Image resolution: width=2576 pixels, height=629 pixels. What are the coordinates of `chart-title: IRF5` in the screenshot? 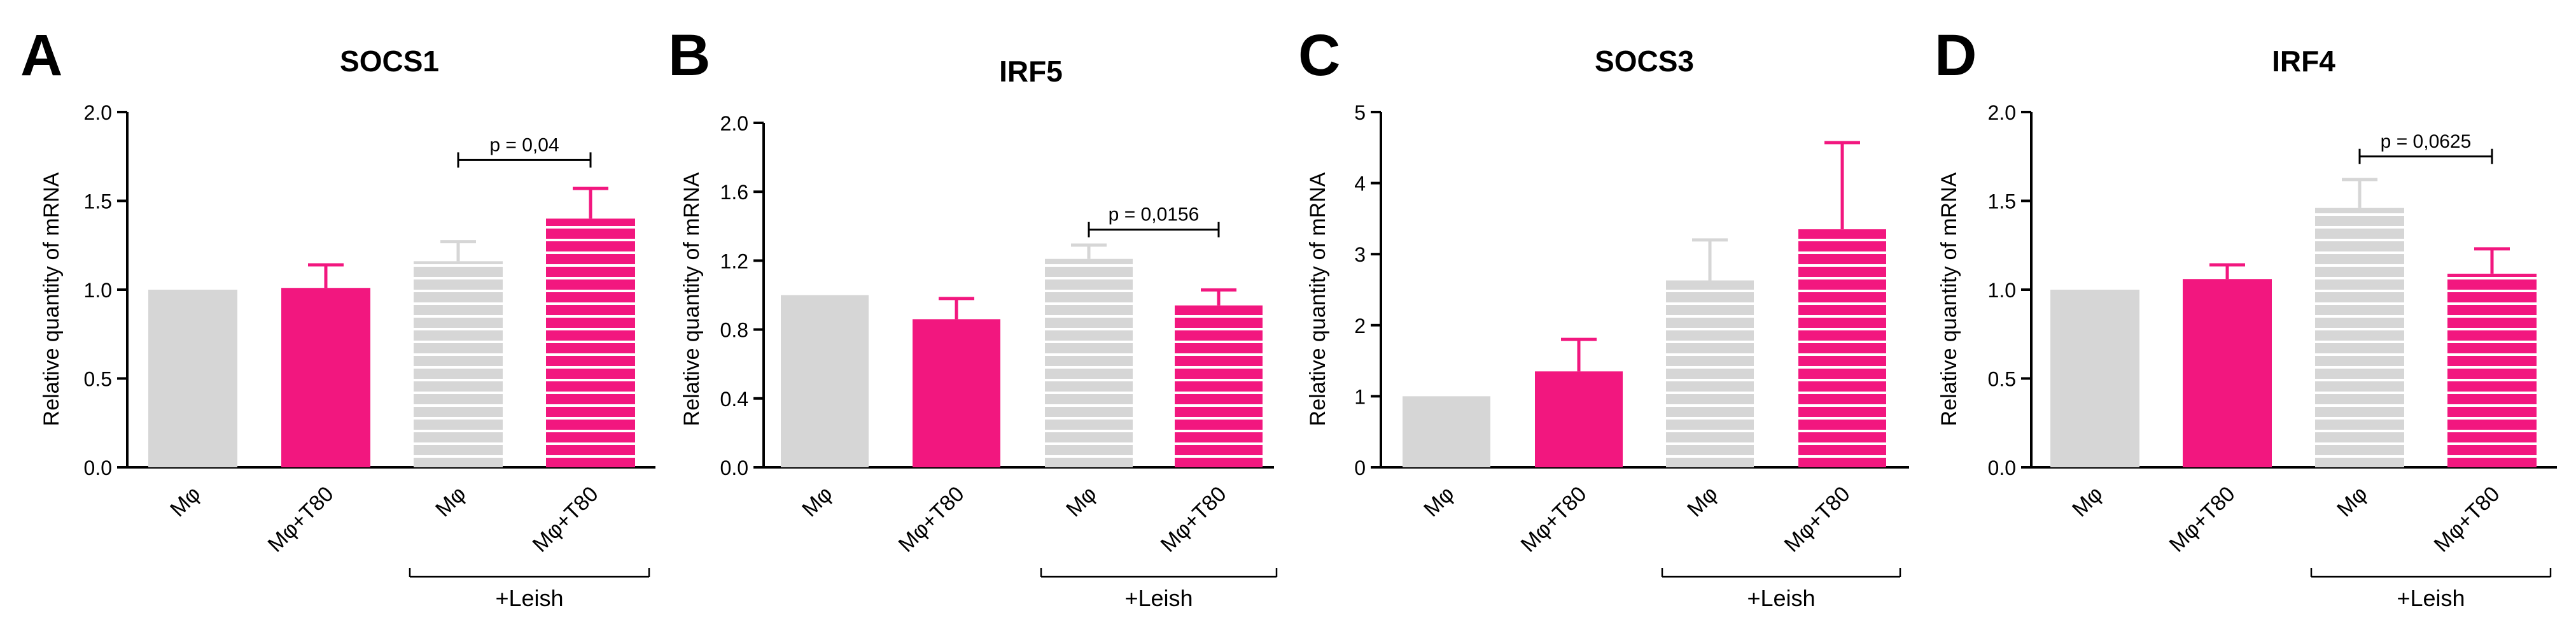 It's located at (1031, 71).